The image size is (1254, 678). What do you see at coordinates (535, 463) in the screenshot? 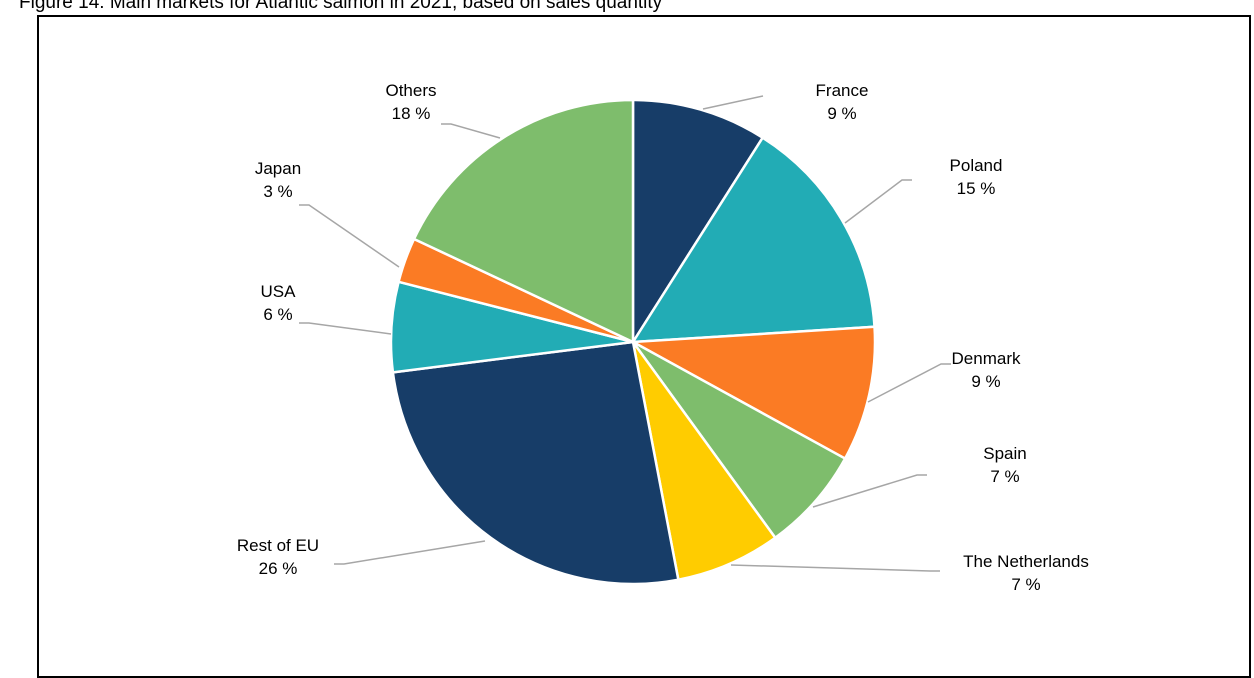
I see `pie-slice-rest-of-eu` at bounding box center [535, 463].